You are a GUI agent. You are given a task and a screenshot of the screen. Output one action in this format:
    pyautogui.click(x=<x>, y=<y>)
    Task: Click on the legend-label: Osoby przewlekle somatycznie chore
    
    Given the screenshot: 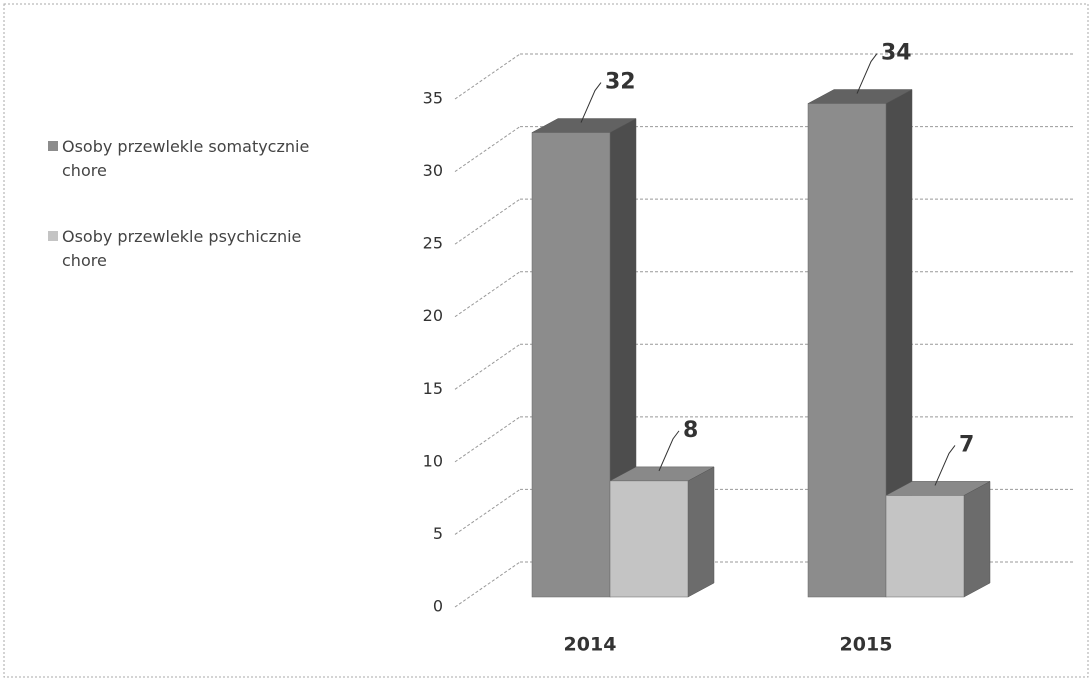 What is the action you would take?
    pyautogui.click(x=186, y=158)
    